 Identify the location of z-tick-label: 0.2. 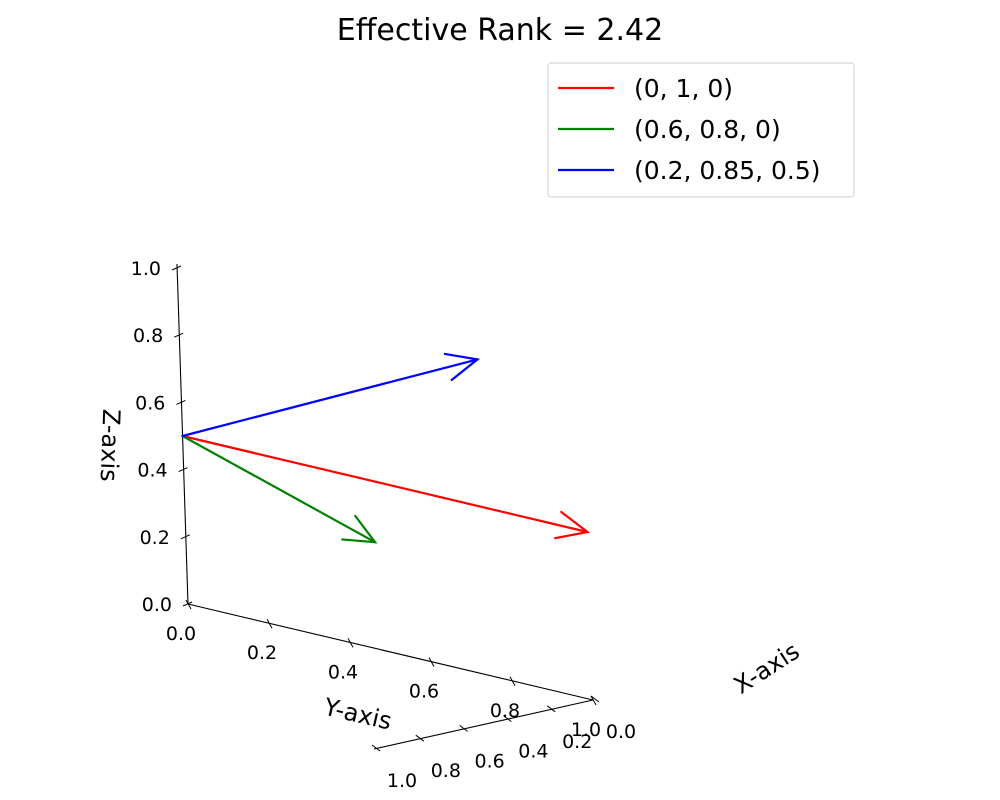
(155, 538).